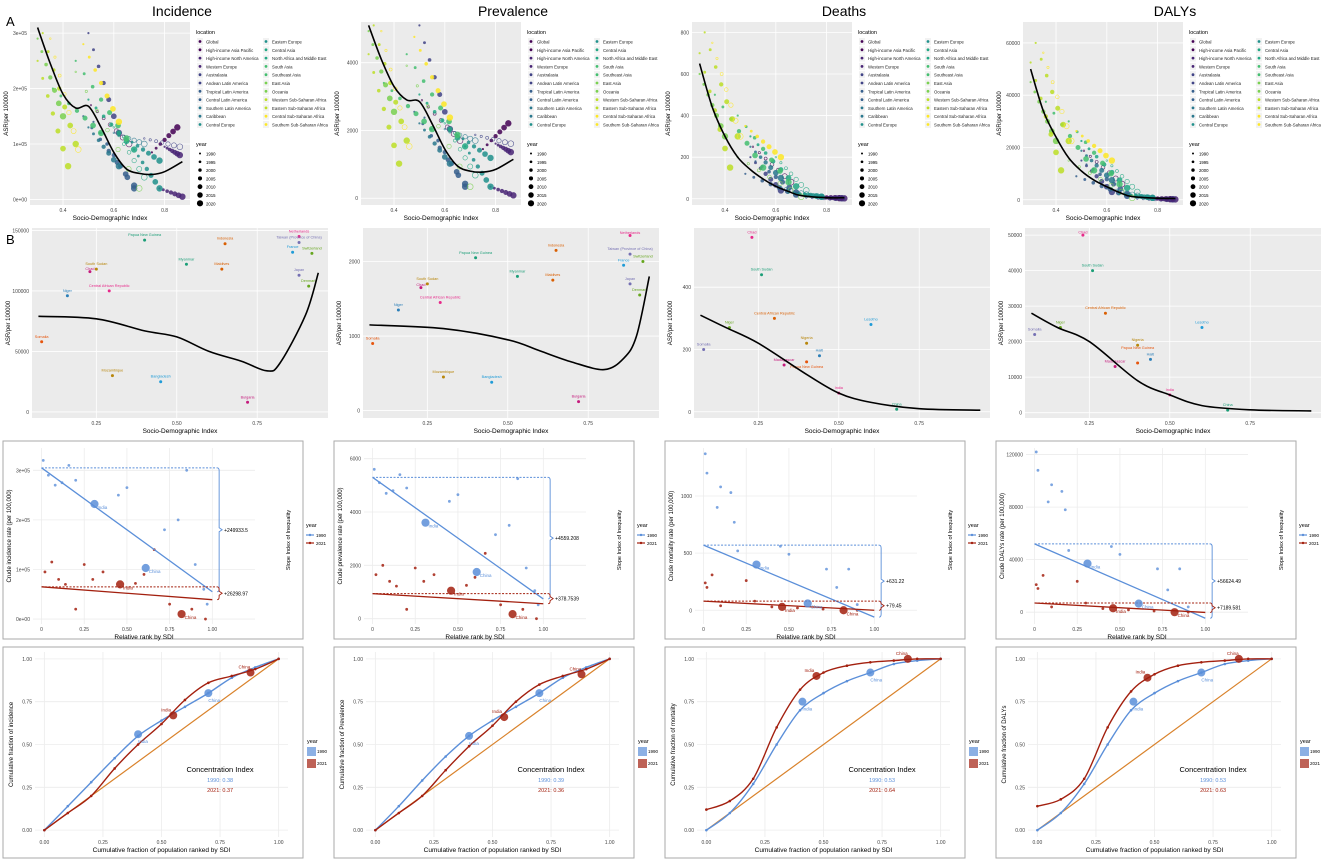 This screenshot has height=861, width=1325. Describe the element at coordinates (1015, 343) in the screenshot. I see `y-tick-label: 20000` at that location.